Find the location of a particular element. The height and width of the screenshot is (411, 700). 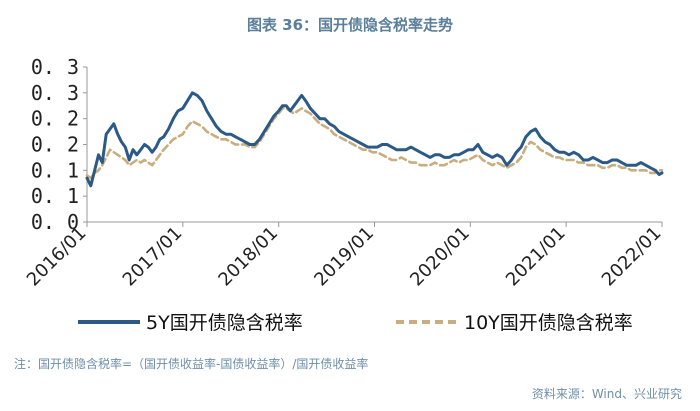

footnote: 注：国开债隐含税率=（国开债收益率-国债收益率）/国开债收益率 is located at coordinates (191, 364).